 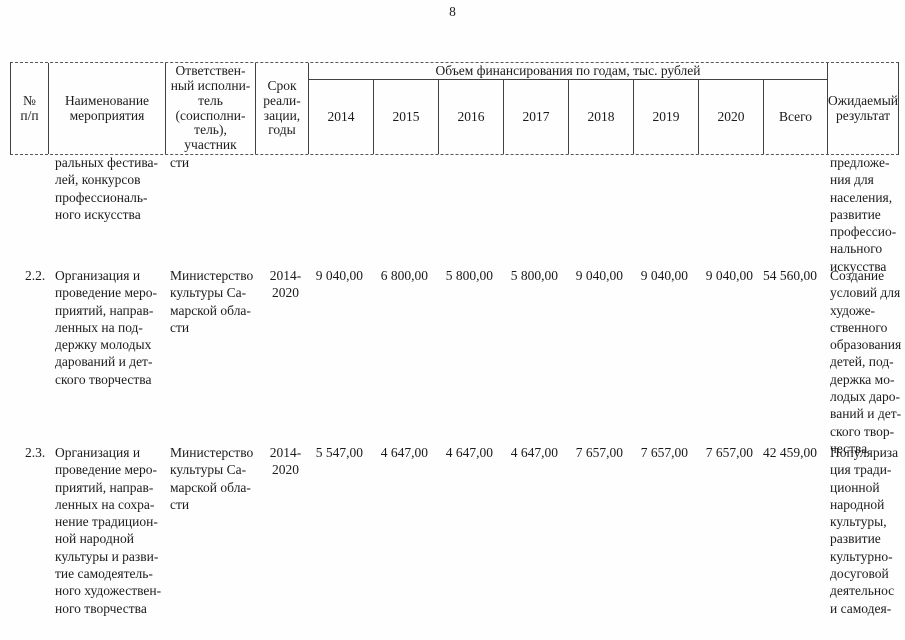 I want to click on year-2018-header: 2018, so click(x=601, y=117).